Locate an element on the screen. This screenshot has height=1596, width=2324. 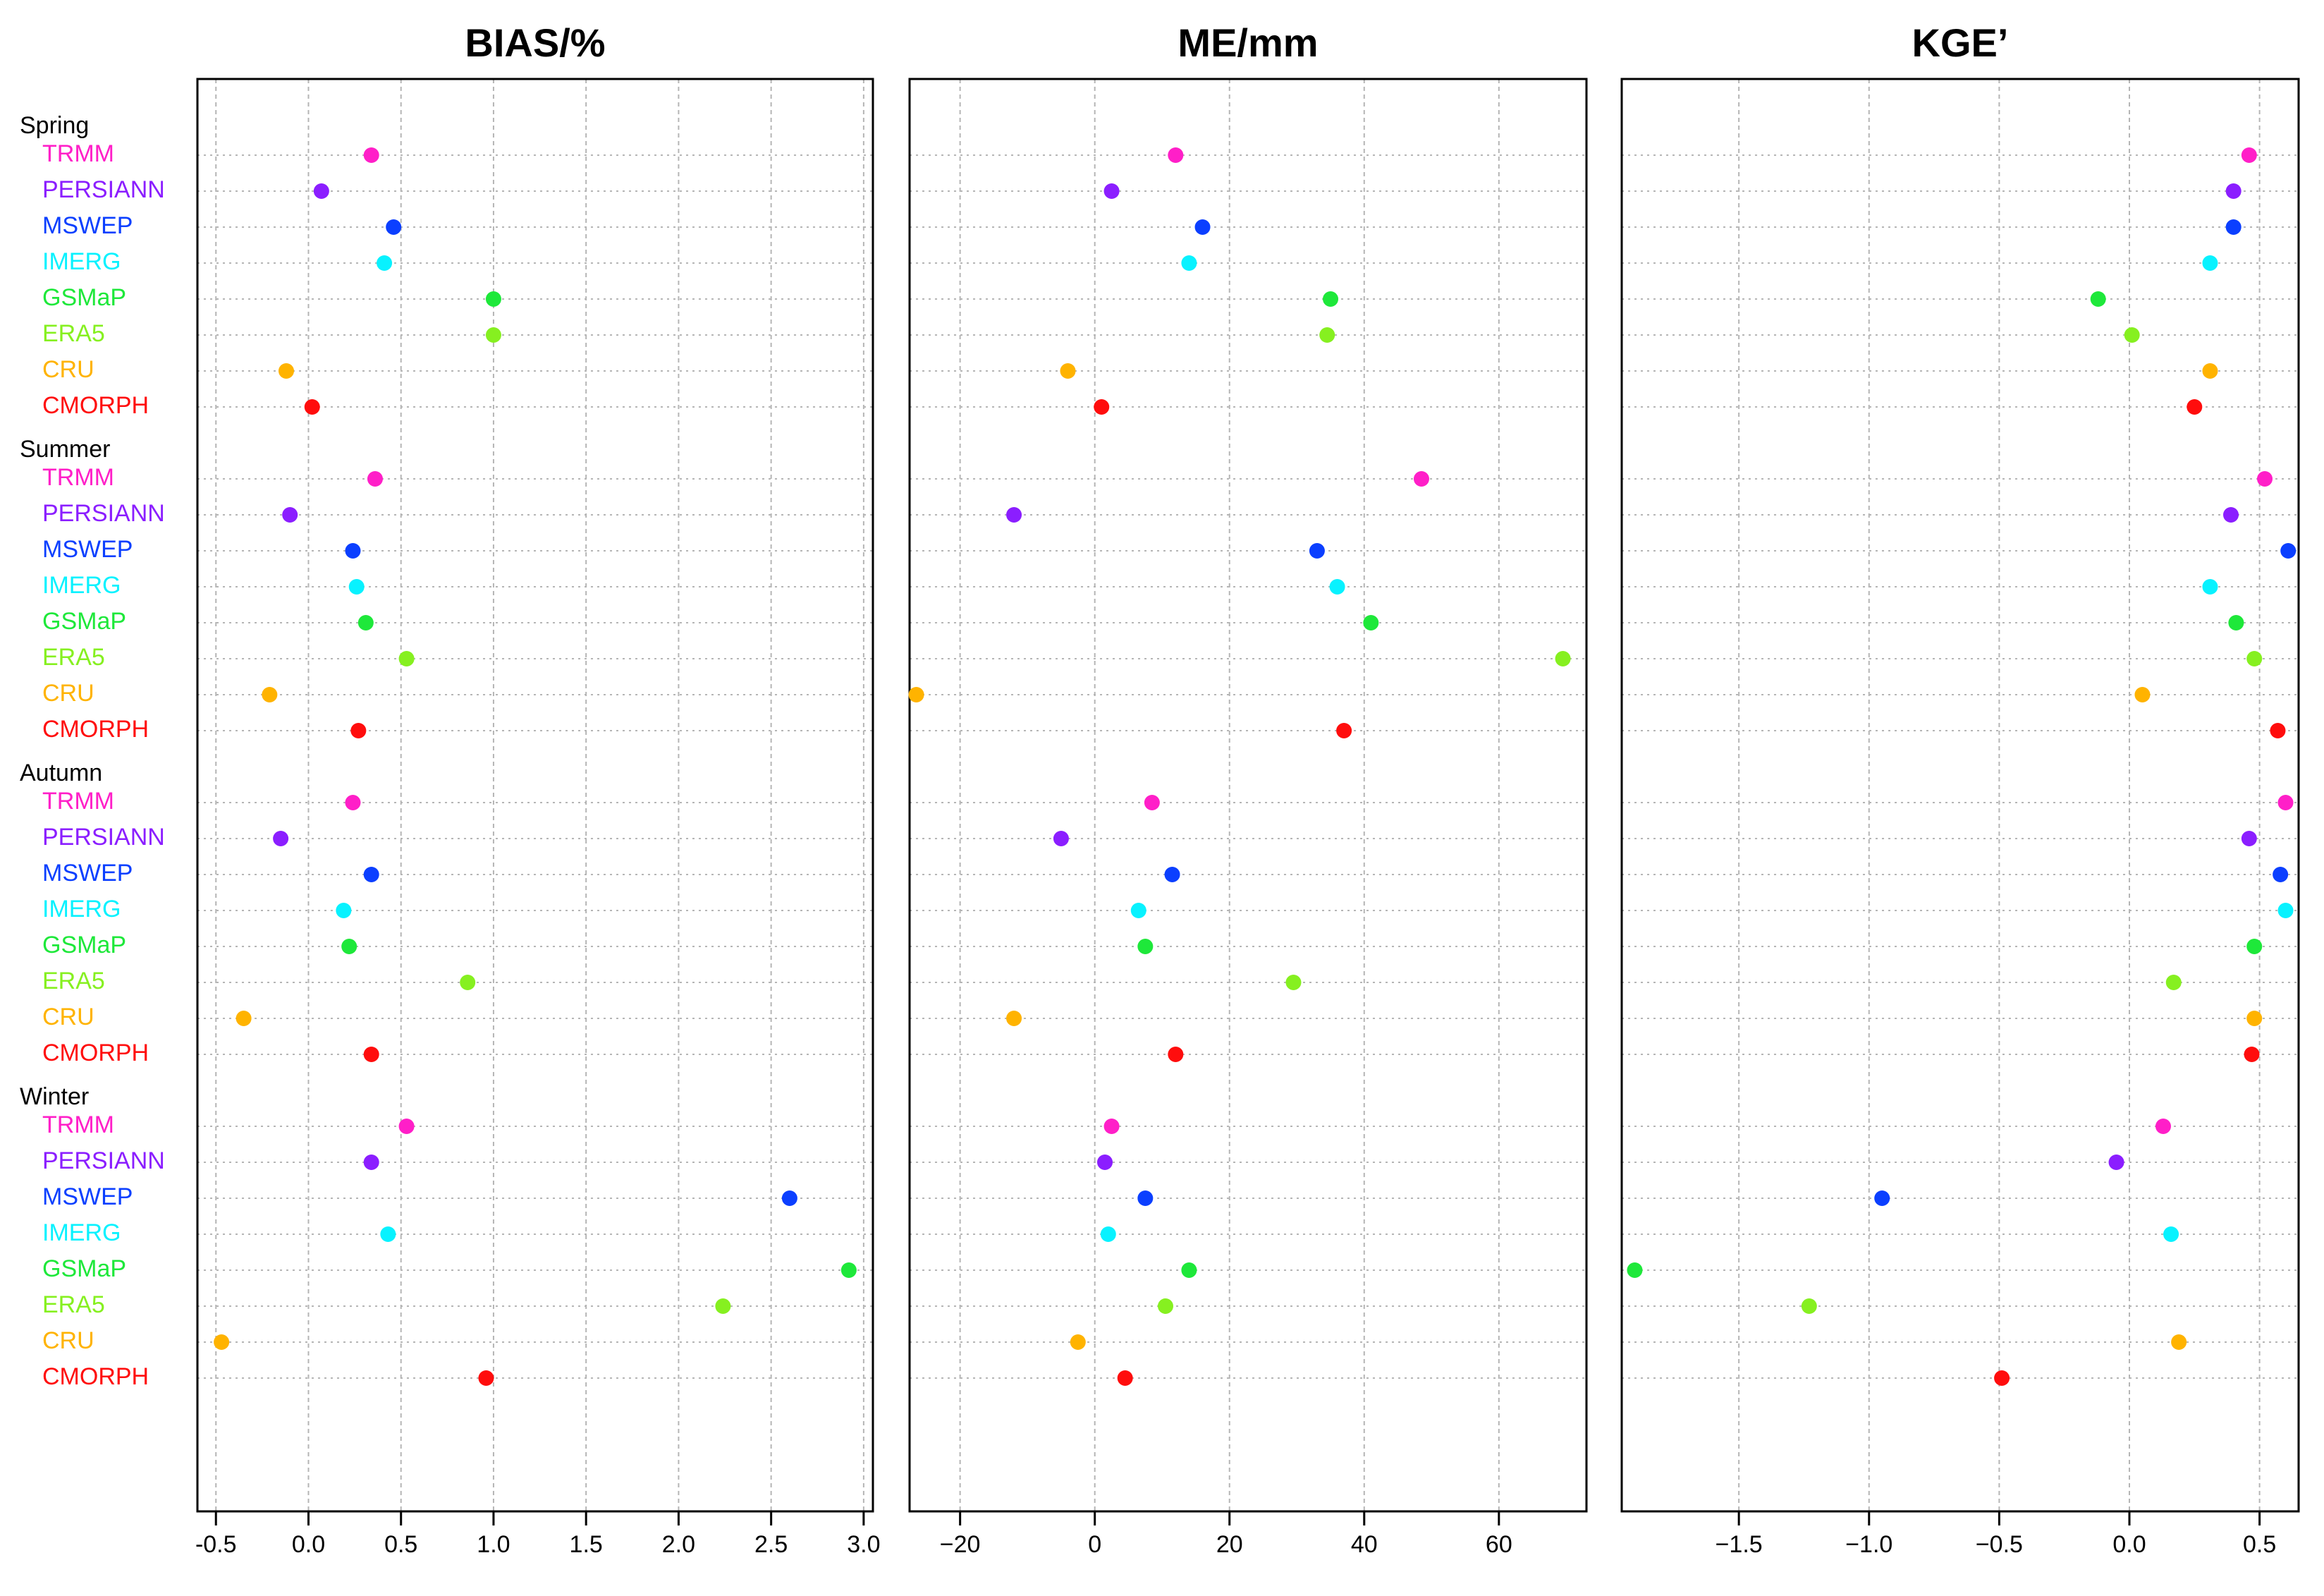
point-era5-summer is located at coordinates (2254, 659).